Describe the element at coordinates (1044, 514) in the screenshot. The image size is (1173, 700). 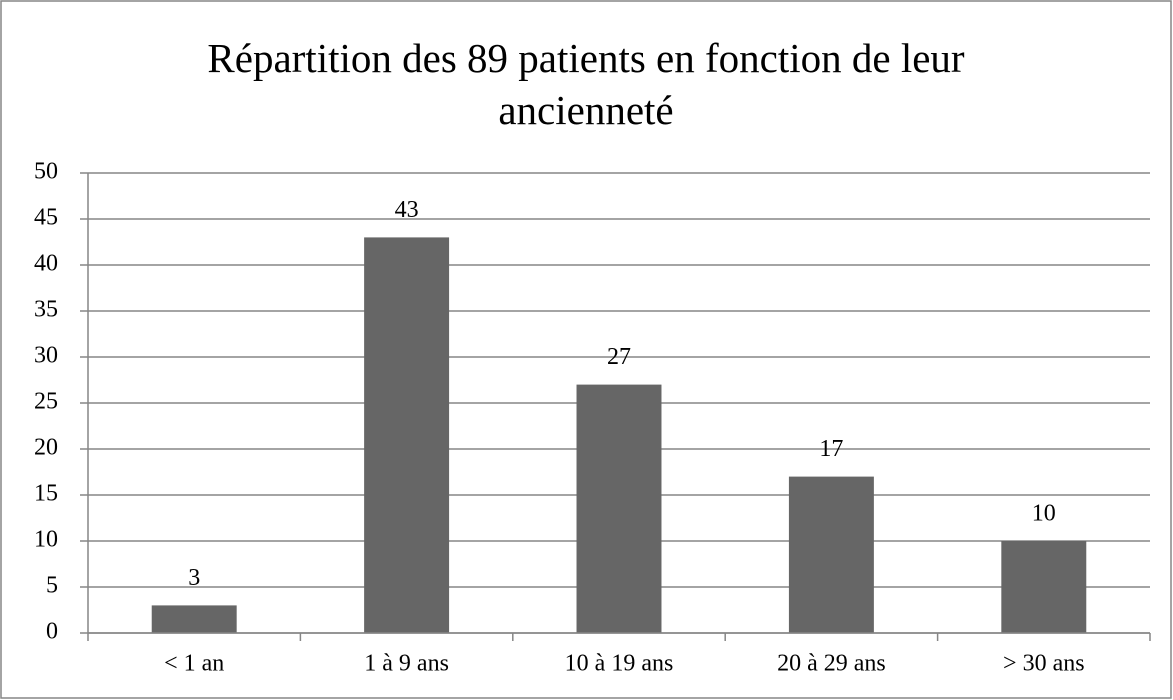
I see `data-label: 10` at that location.